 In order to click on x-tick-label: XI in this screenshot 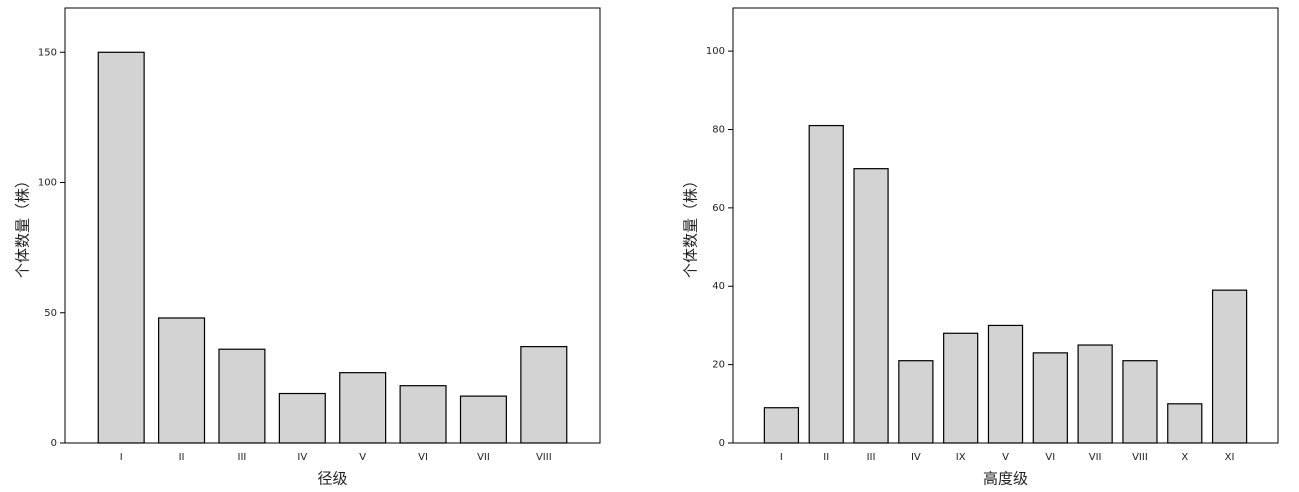, I will do `click(1230, 457)`.